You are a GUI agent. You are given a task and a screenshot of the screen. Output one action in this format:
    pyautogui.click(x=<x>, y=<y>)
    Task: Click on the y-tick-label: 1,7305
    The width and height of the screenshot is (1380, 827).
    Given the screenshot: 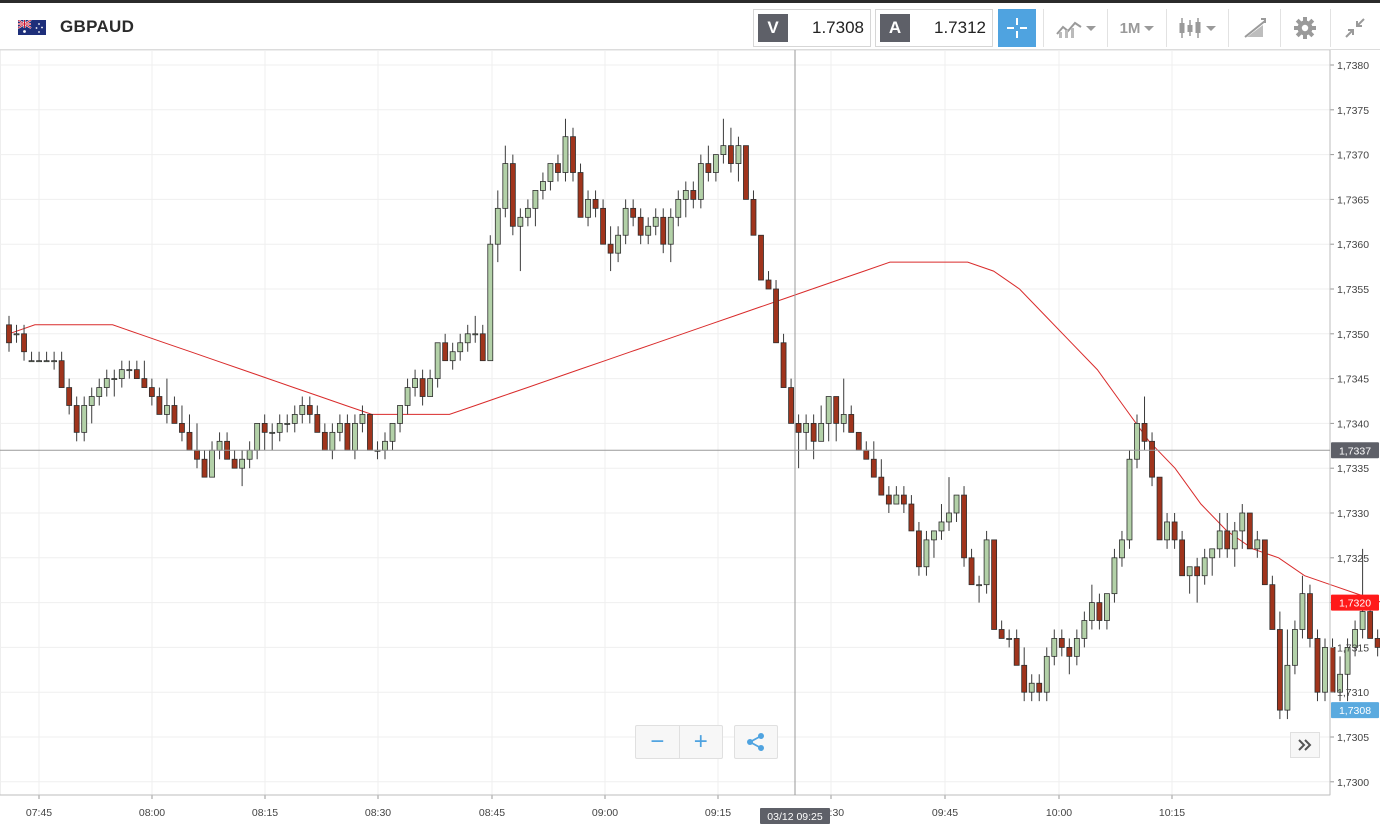 What is the action you would take?
    pyautogui.click(x=1353, y=738)
    